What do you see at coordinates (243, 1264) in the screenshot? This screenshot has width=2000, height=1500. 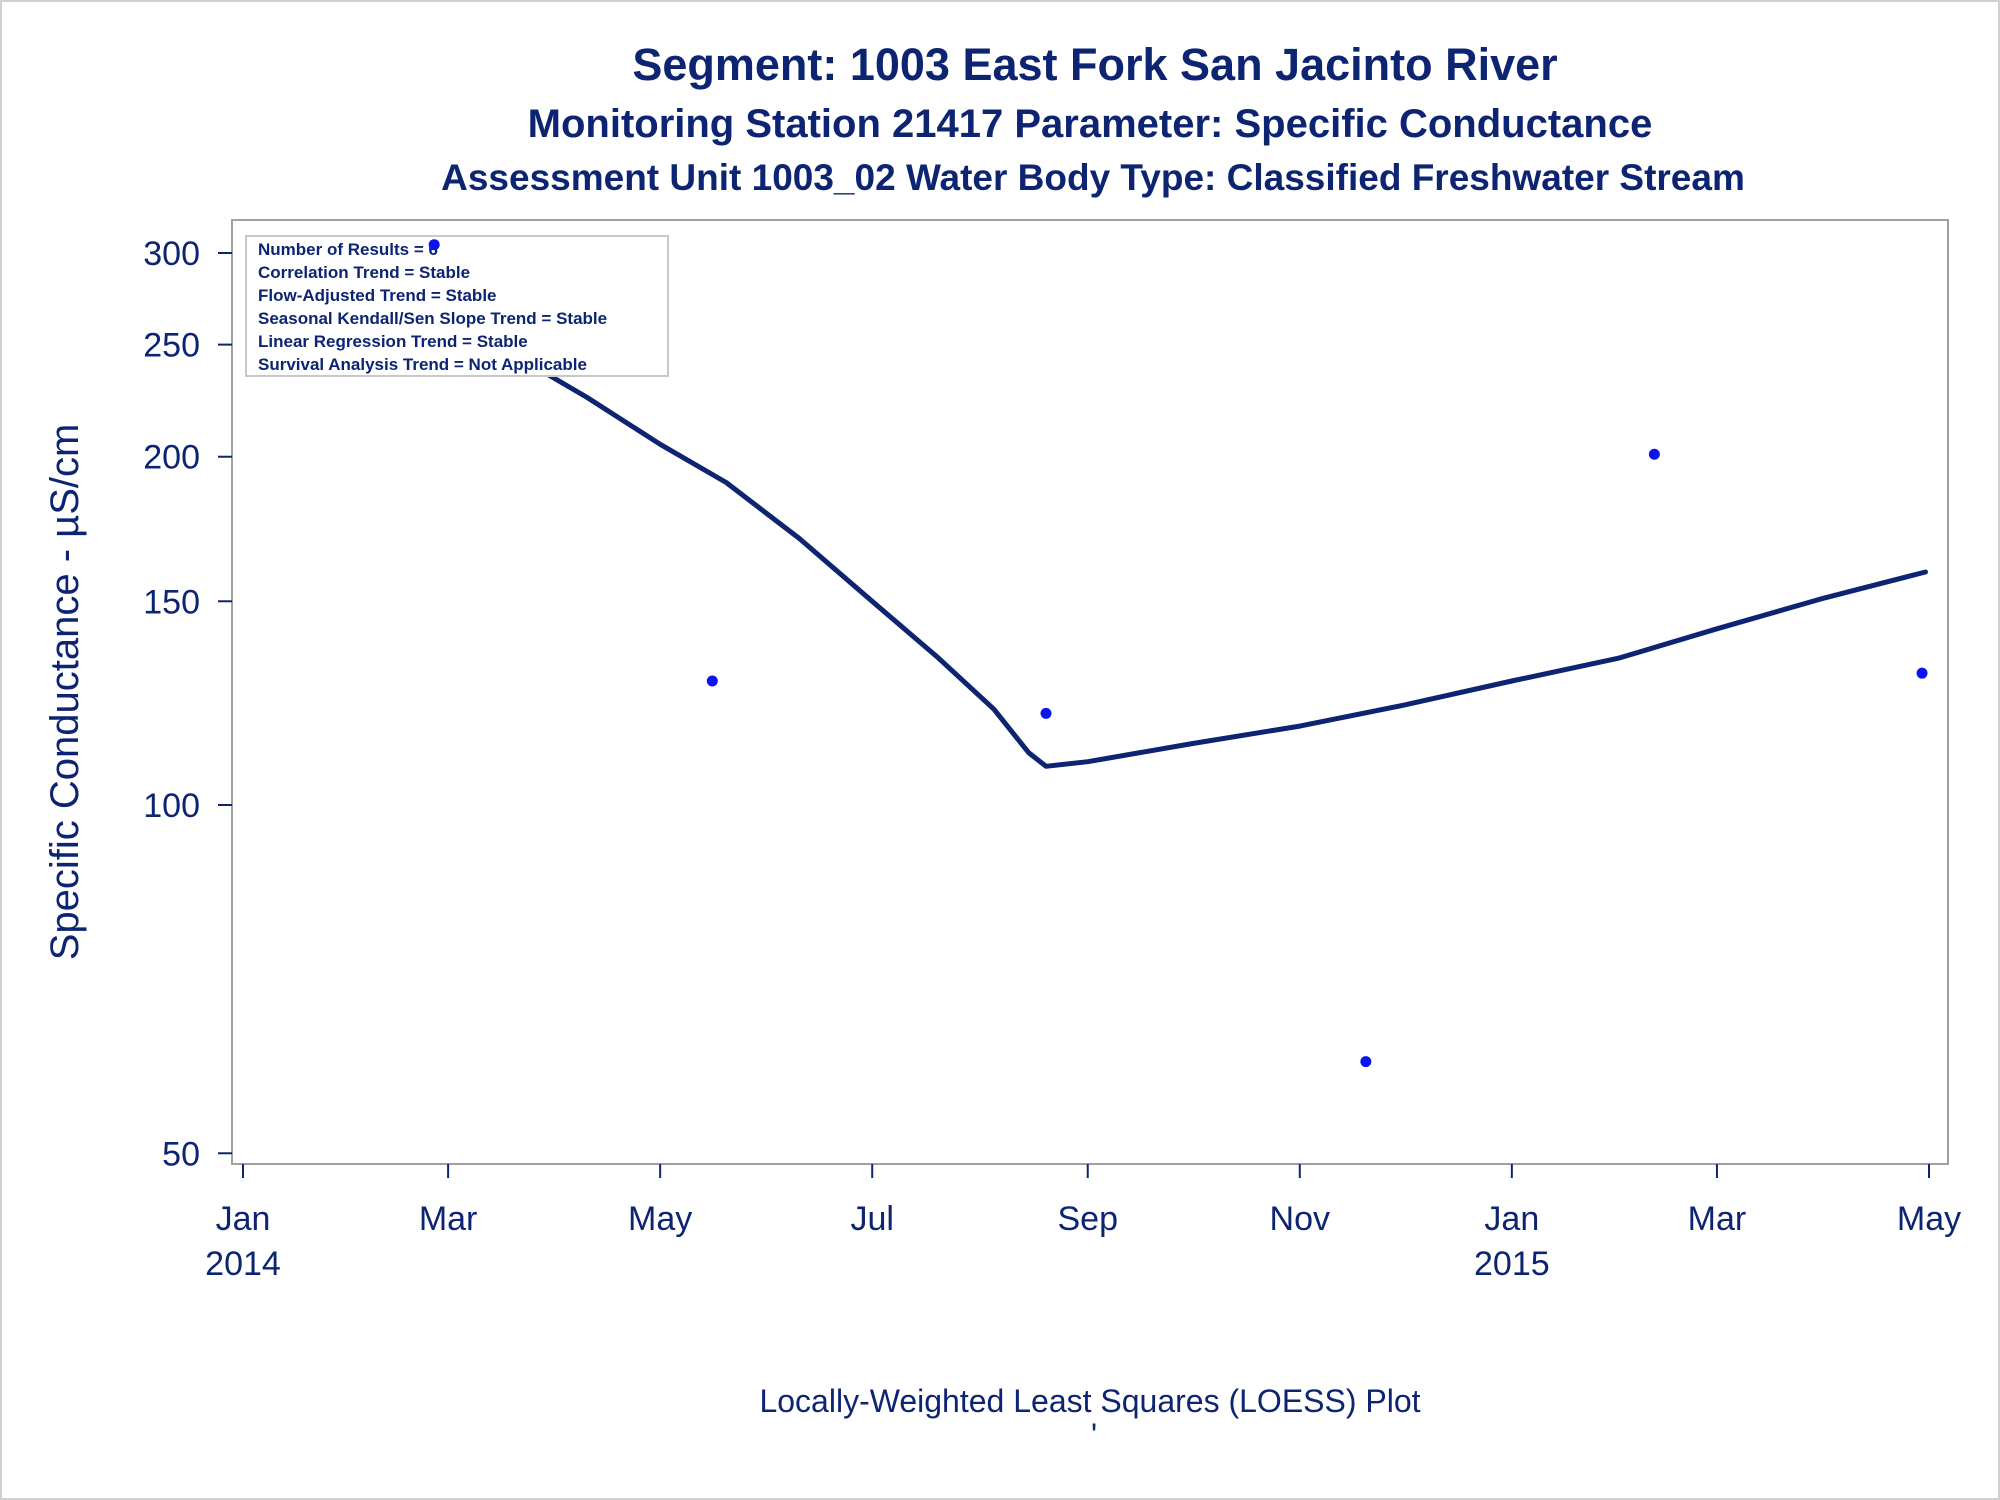 I see `x-tick-year-label: 2014` at bounding box center [243, 1264].